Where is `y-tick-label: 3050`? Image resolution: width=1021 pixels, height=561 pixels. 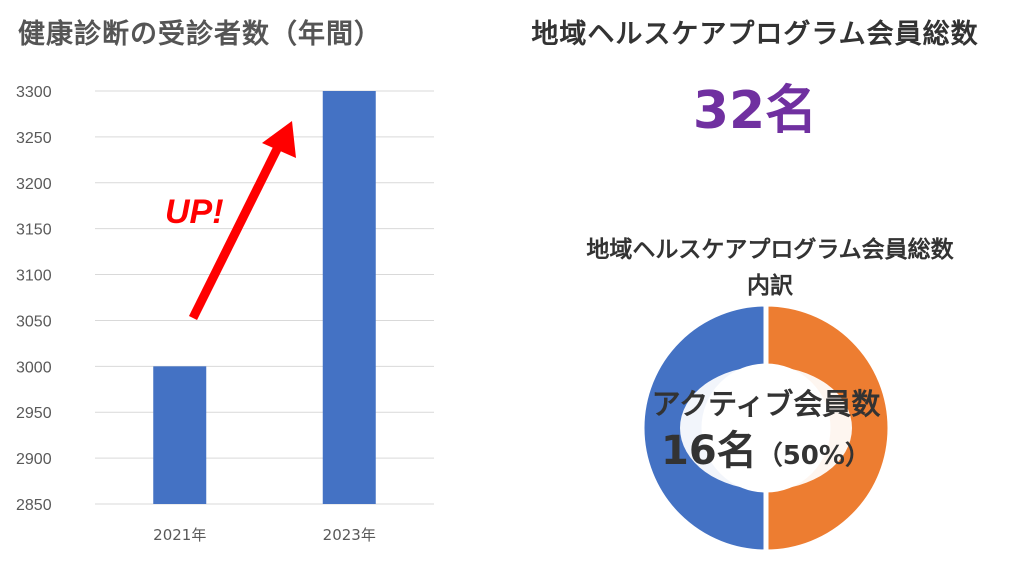 y-tick-label: 3050 is located at coordinates (34, 321).